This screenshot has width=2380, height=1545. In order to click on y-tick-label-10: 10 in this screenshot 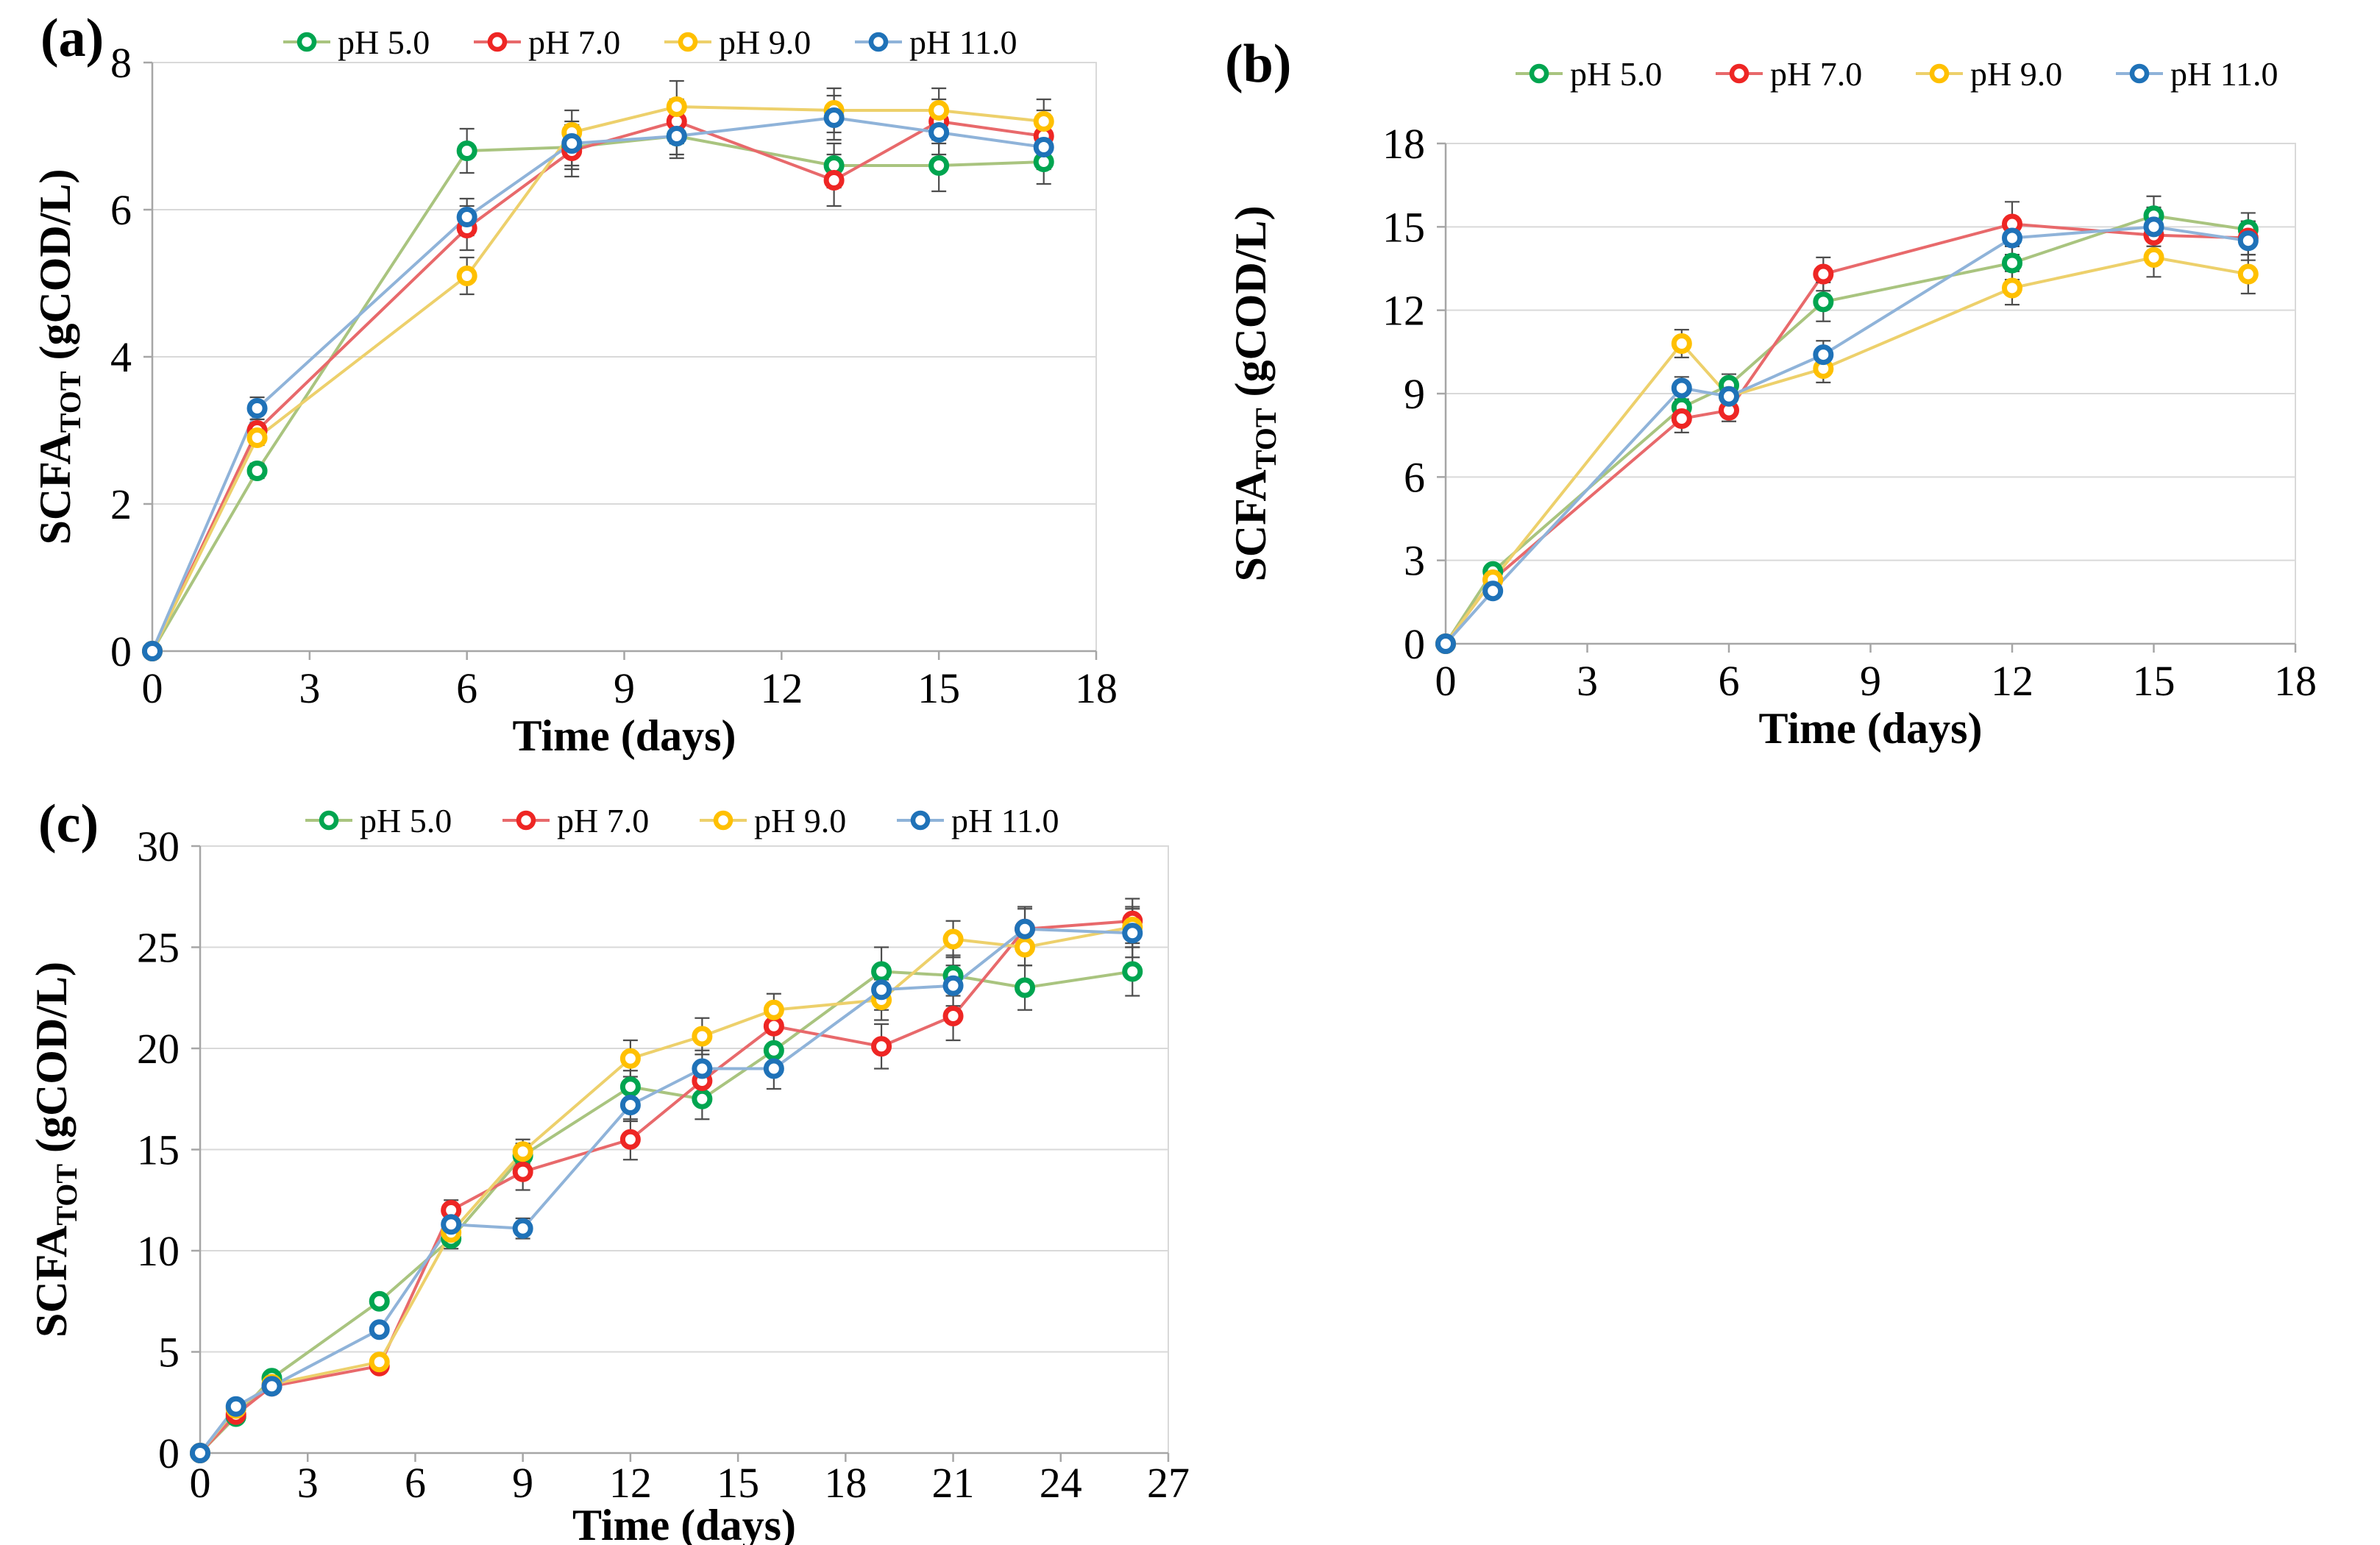, I will do `click(159, 1251)`.